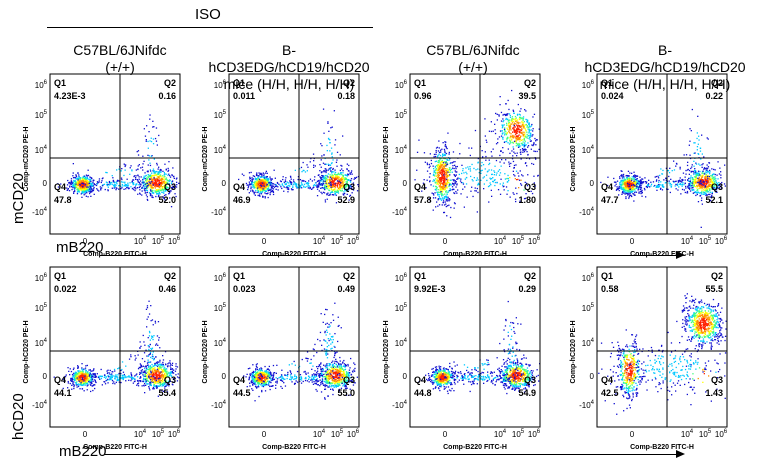  Describe the element at coordinates (289, 58) in the screenshot. I see `column-title-line1: B-hCD3EDG/hCD19/hCD20` at that location.